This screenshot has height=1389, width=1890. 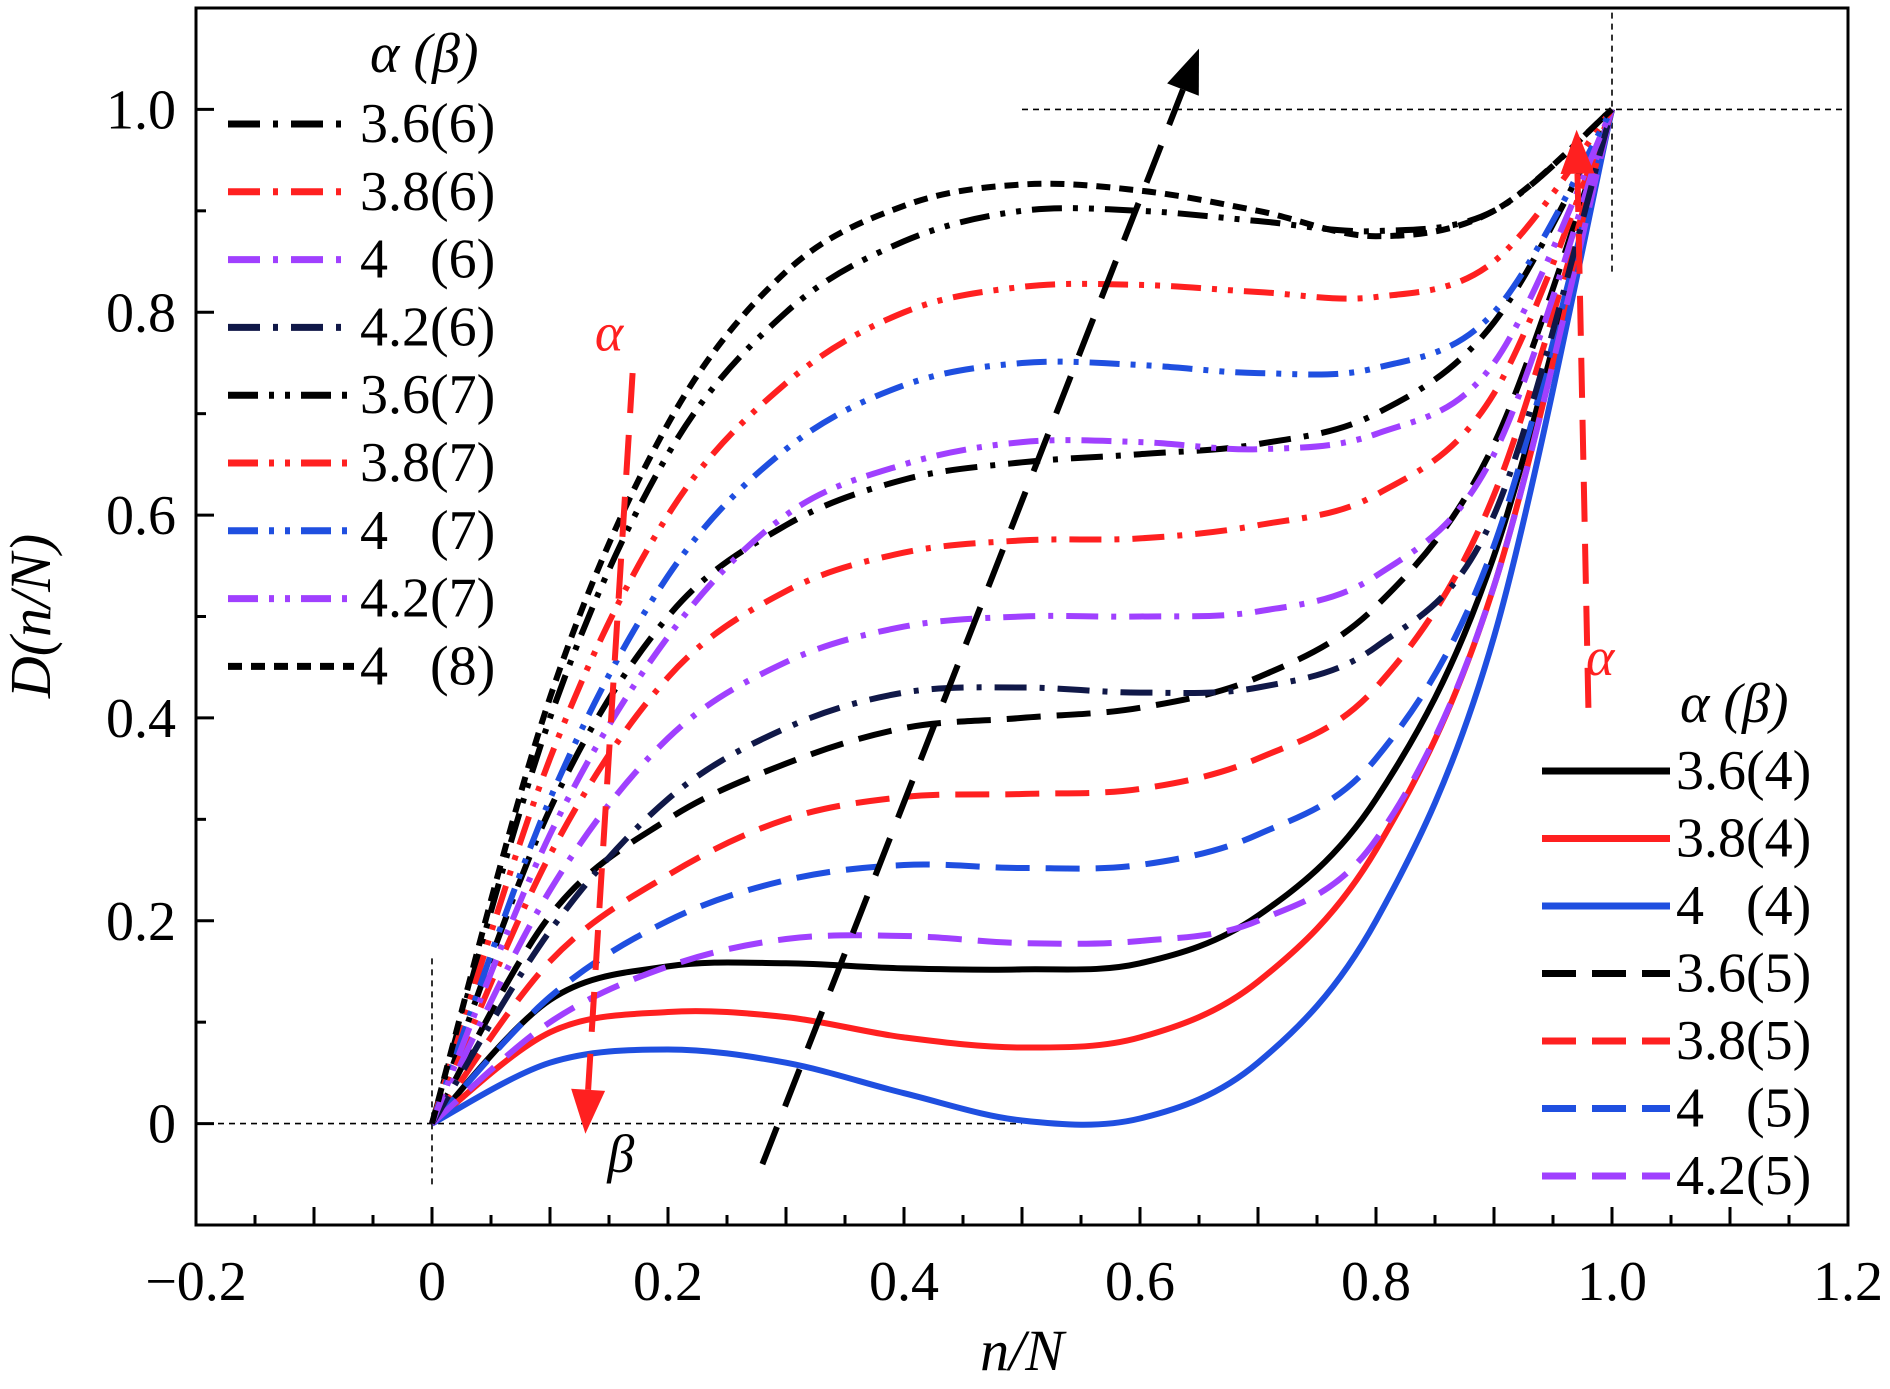 I want to click on legend-label: 4 (8), so click(x=427, y=666).